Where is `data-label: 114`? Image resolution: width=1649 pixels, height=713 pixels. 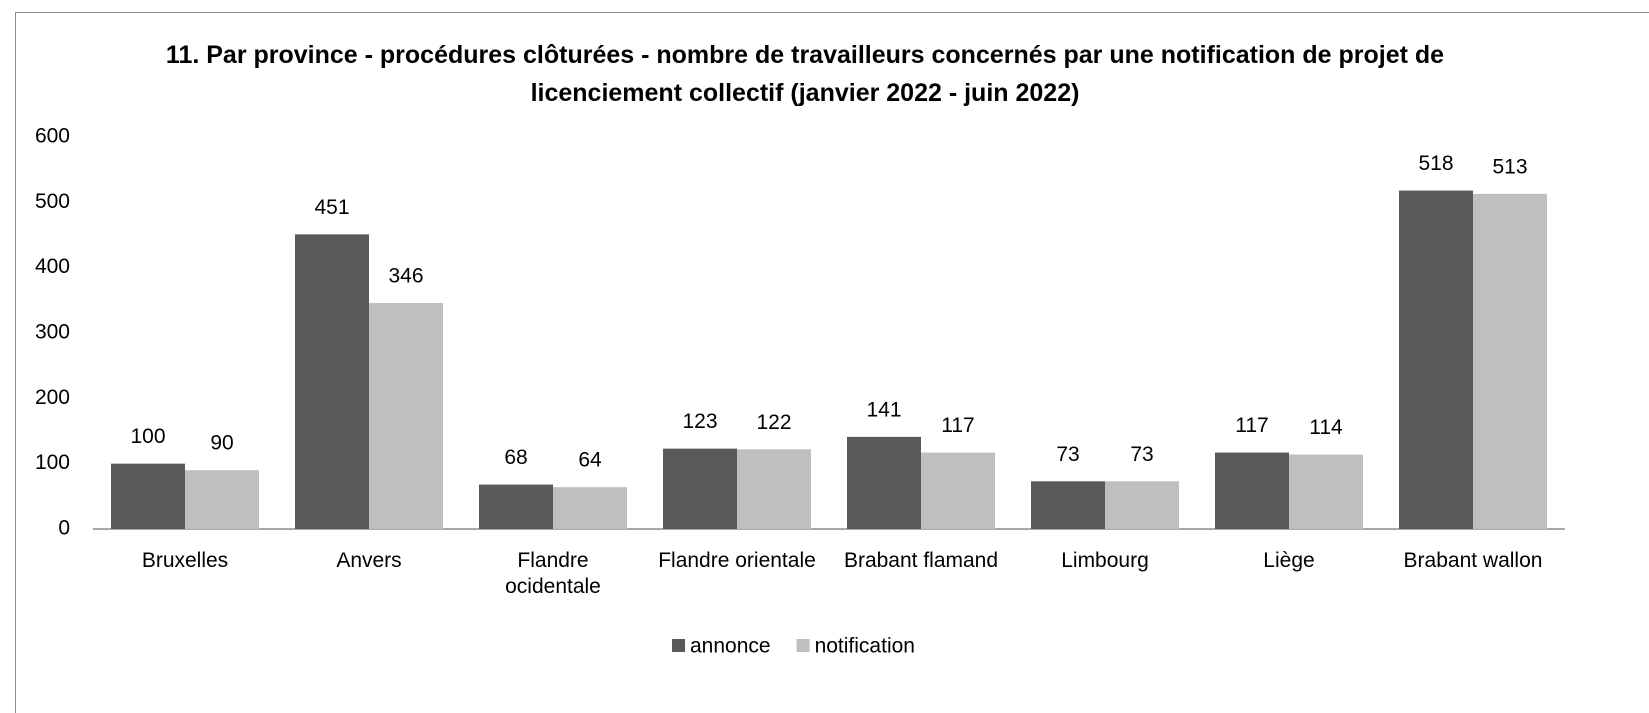 data-label: 114 is located at coordinates (1326, 427).